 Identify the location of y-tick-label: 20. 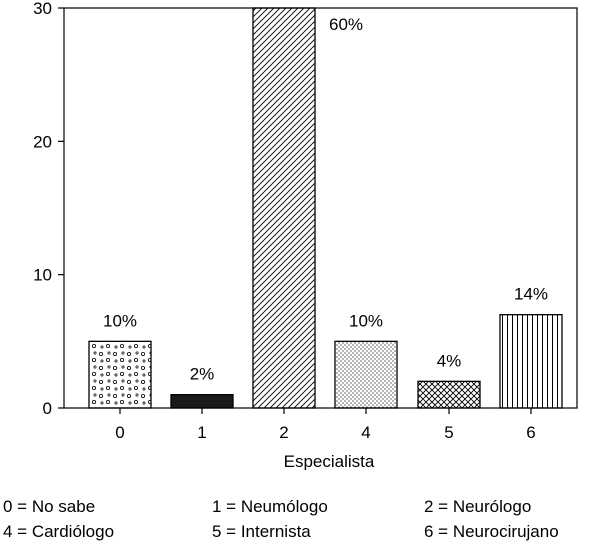
(42, 141).